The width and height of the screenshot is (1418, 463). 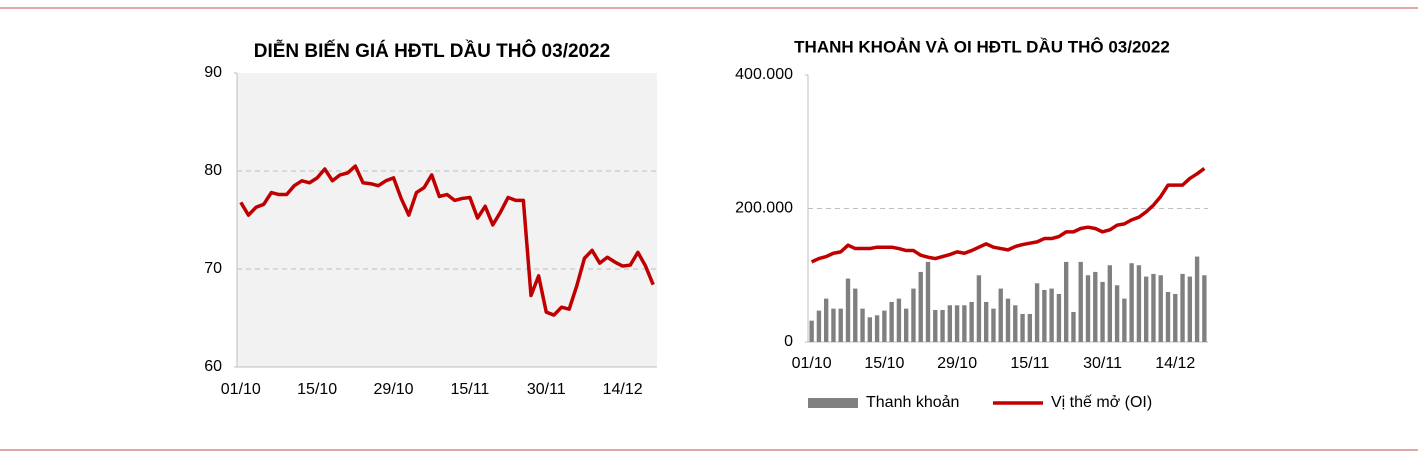 What do you see at coordinates (764, 208) in the screenshot?
I see `y-tick-label: 200.000` at bounding box center [764, 208].